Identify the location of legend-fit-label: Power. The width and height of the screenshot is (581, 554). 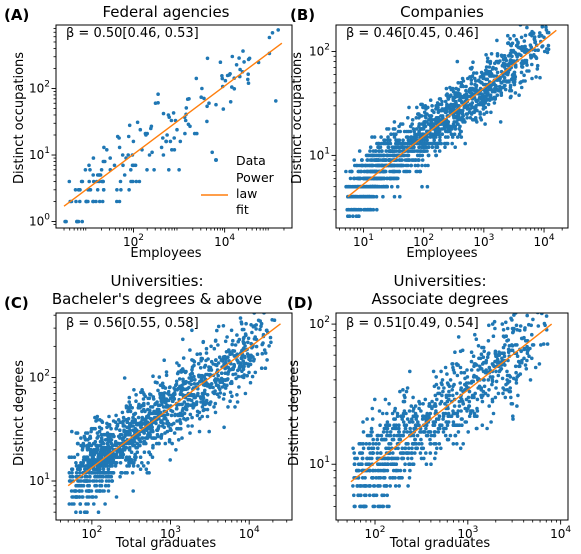
(255, 177).